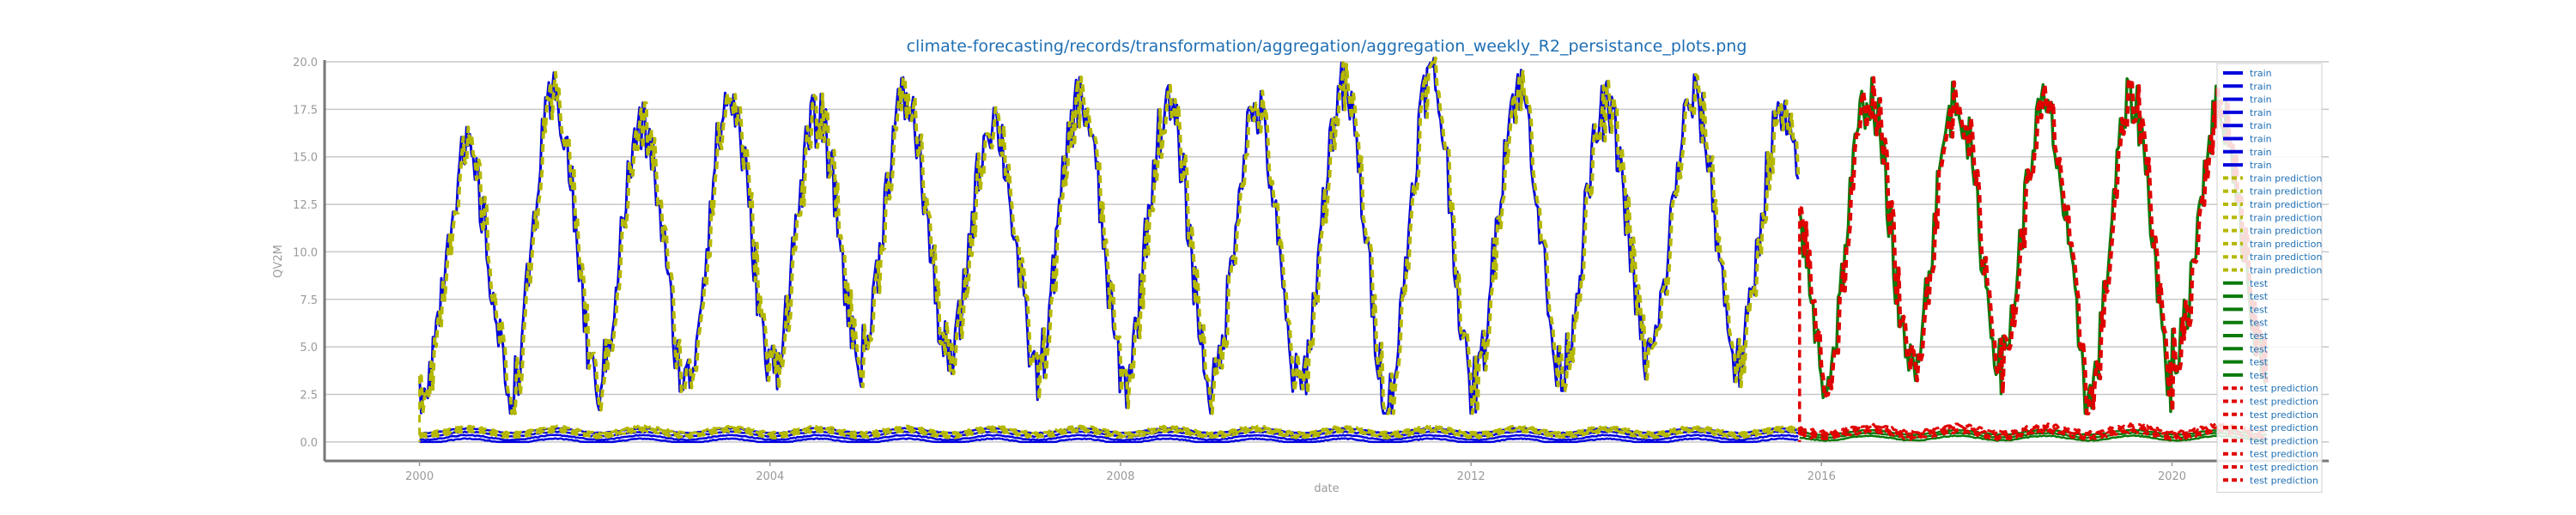 The image size is (2576, 515). What do you see at coordinates (305, 63) in the screenshot?
I see `y-tick-label: 20.0` at bounding box center [305, 63].